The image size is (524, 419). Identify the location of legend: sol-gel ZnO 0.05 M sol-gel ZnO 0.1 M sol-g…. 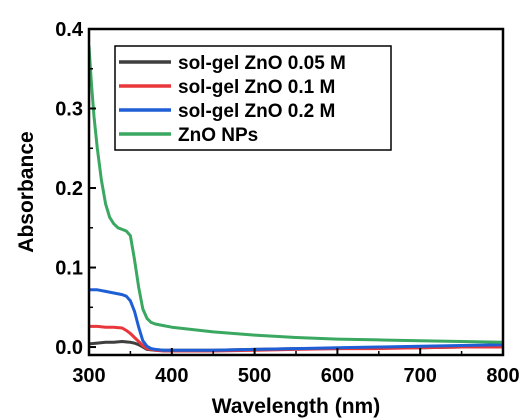
(253, 98).